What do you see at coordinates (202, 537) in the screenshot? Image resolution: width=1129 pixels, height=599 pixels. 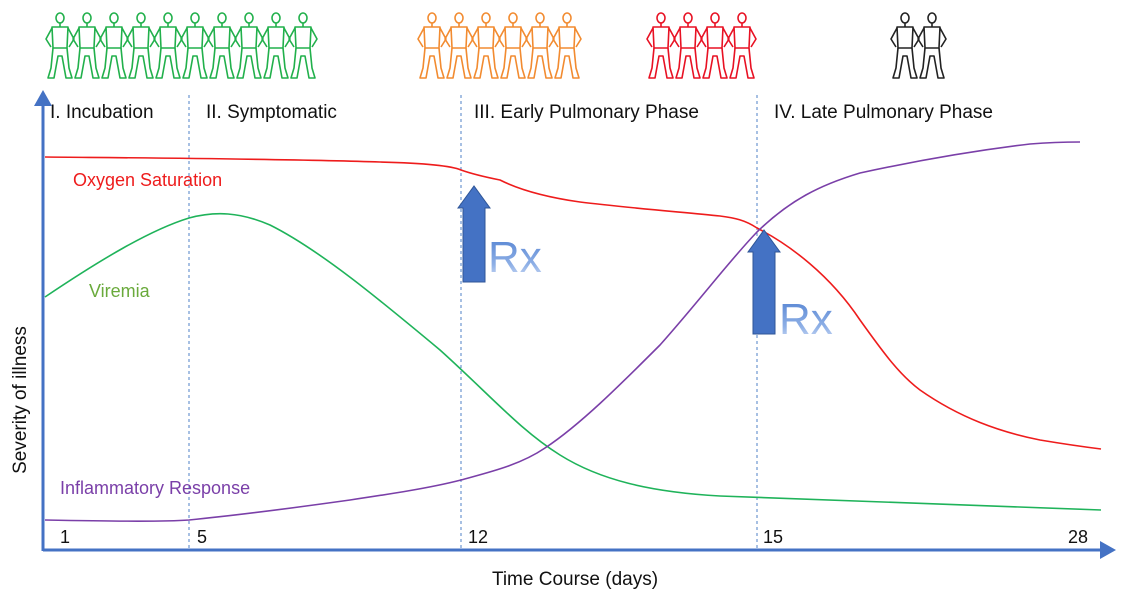 I see `x-tick-label: 5` at bounding box center [202, 537].